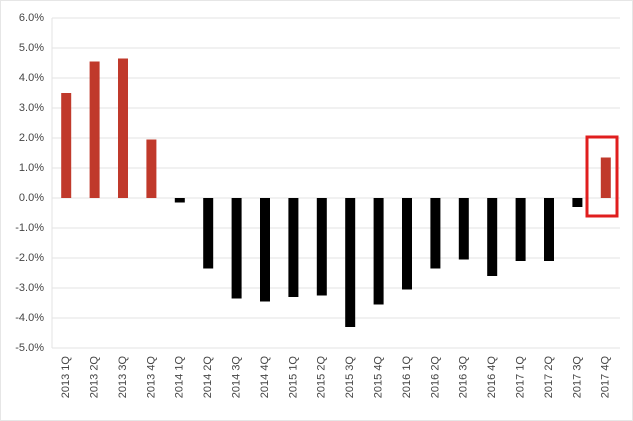 The image size is (633, 421). I want to click on y-tick-label: -4.0%, so click(29, 318).